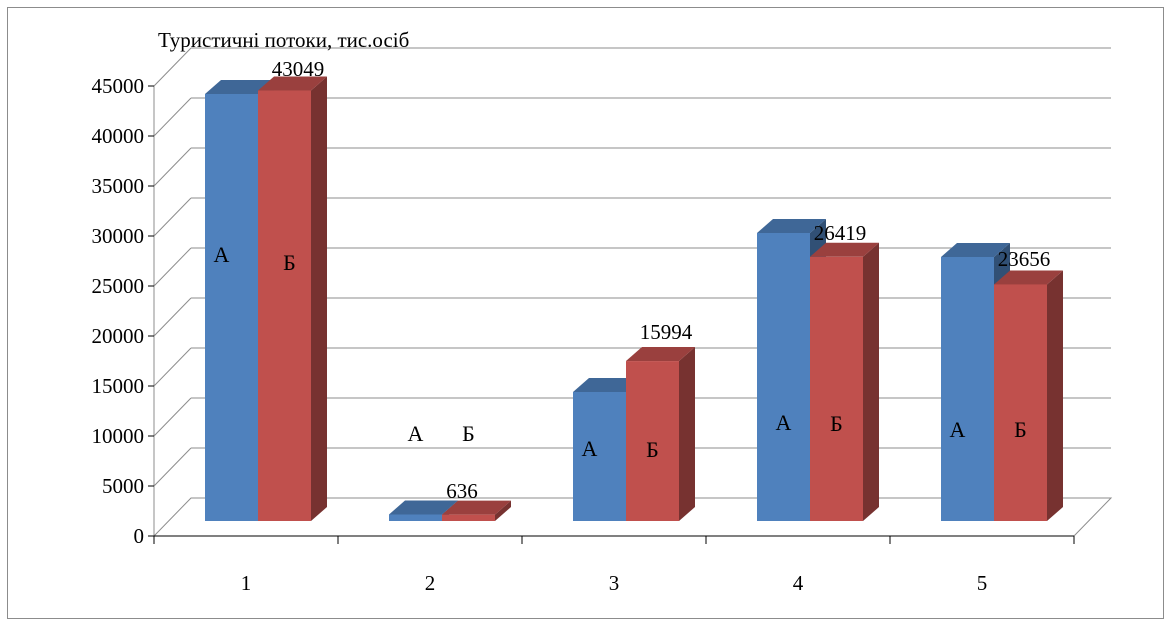  Describe the element at coordinates (666, 332) in the screenshot. I see `value-label: 15994` at that location.